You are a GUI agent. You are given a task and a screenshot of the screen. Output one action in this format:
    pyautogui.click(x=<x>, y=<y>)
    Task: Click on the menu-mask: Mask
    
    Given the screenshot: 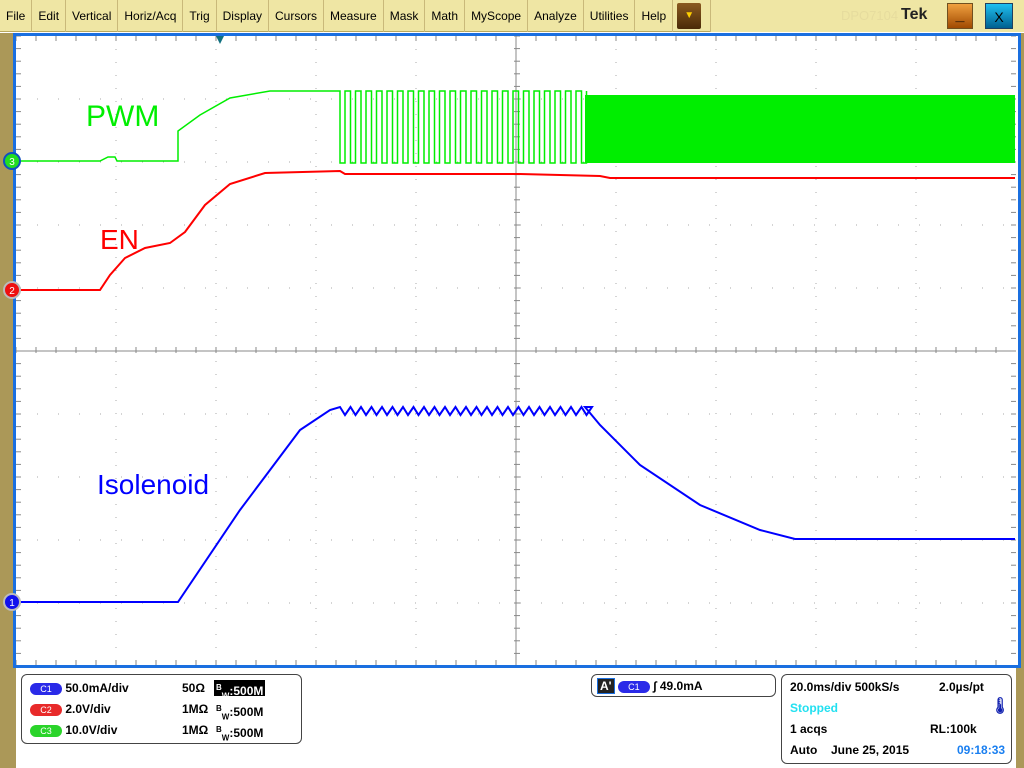 What is the action you would take?
    pyautogui.click(x=405, y=16)
    